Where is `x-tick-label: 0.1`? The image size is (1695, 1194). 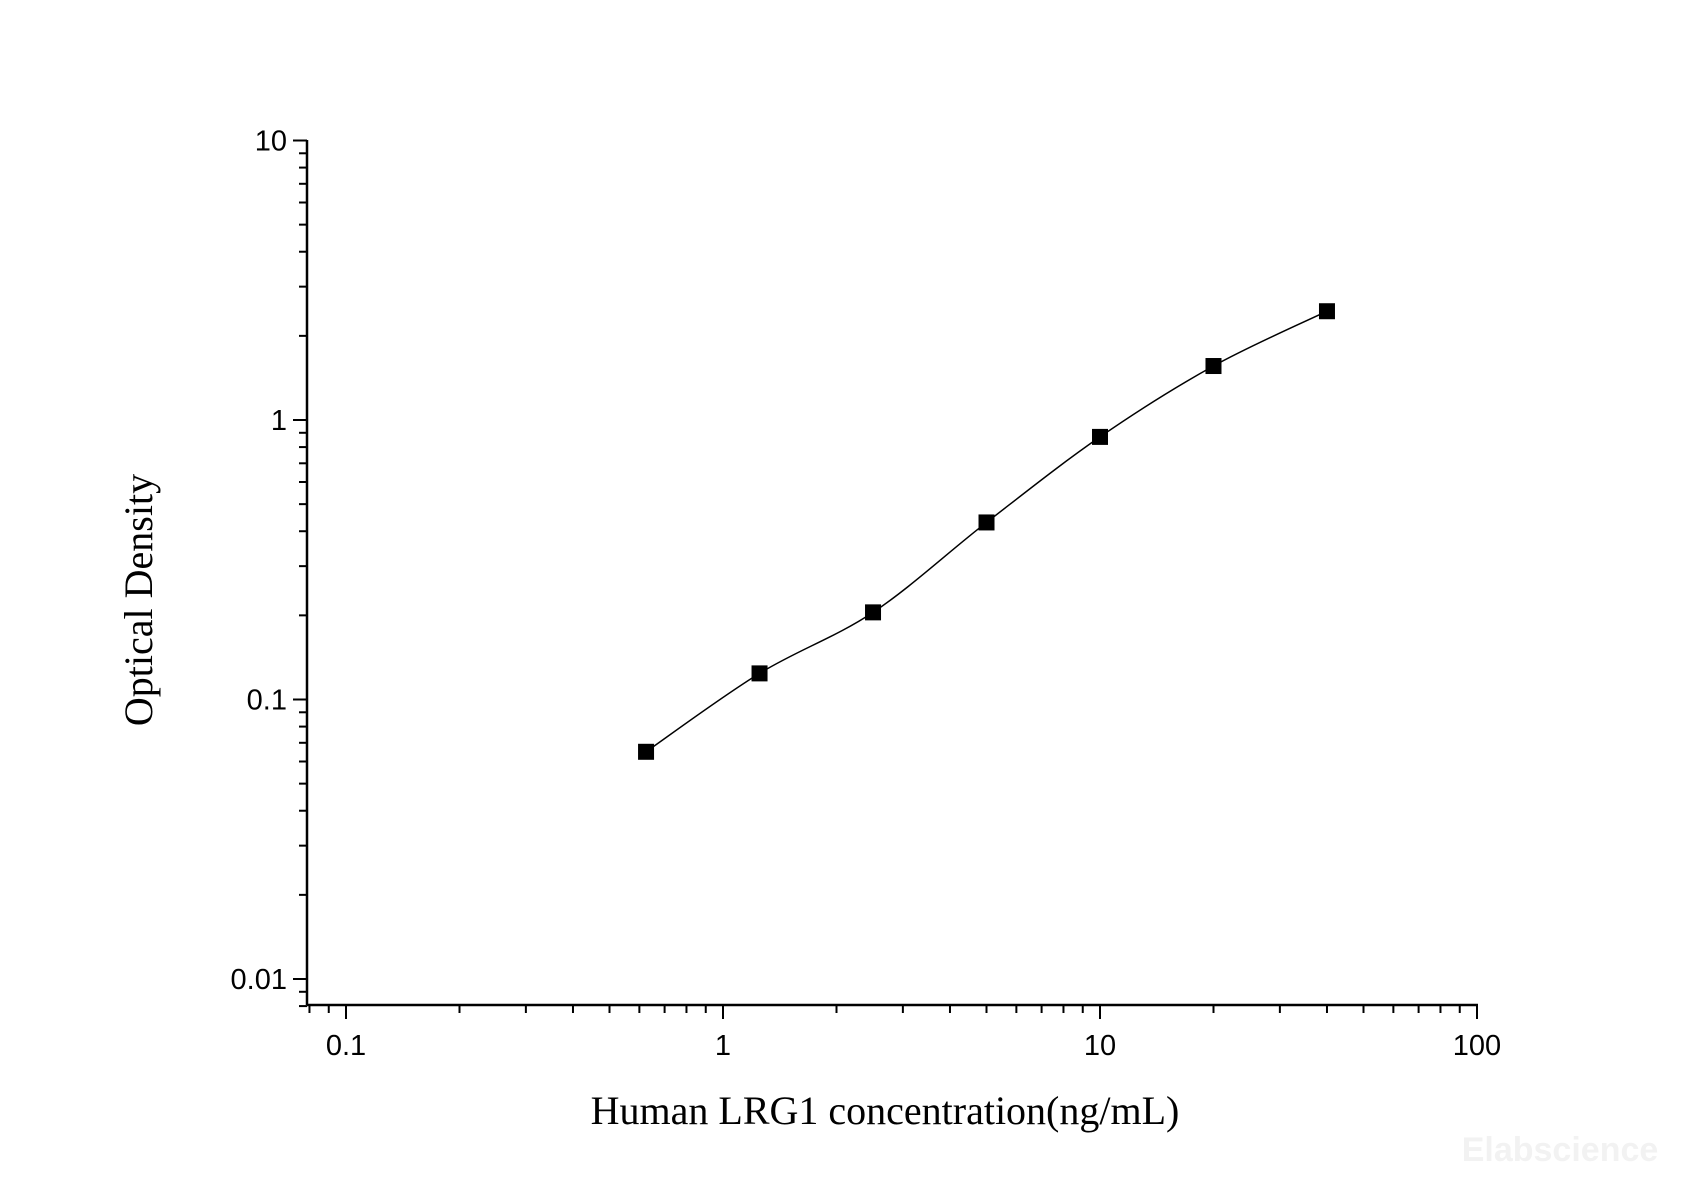
x-tick-label: 0.1 is located at coordinates (346, 1046).